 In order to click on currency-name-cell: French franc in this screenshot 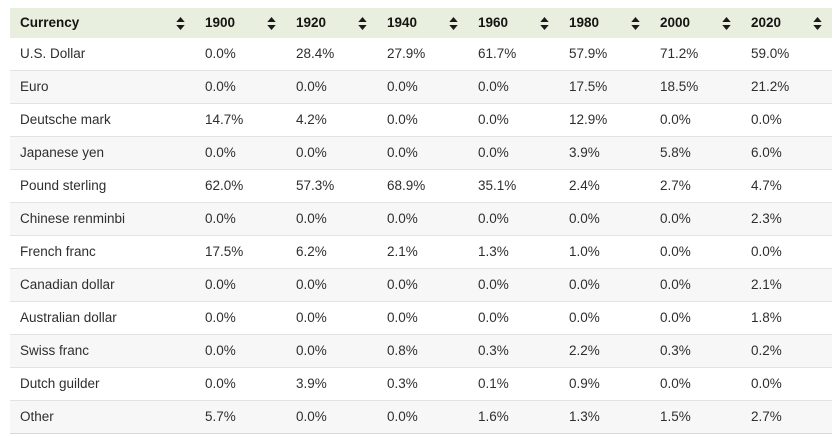, I will do `click(102, 252)`.